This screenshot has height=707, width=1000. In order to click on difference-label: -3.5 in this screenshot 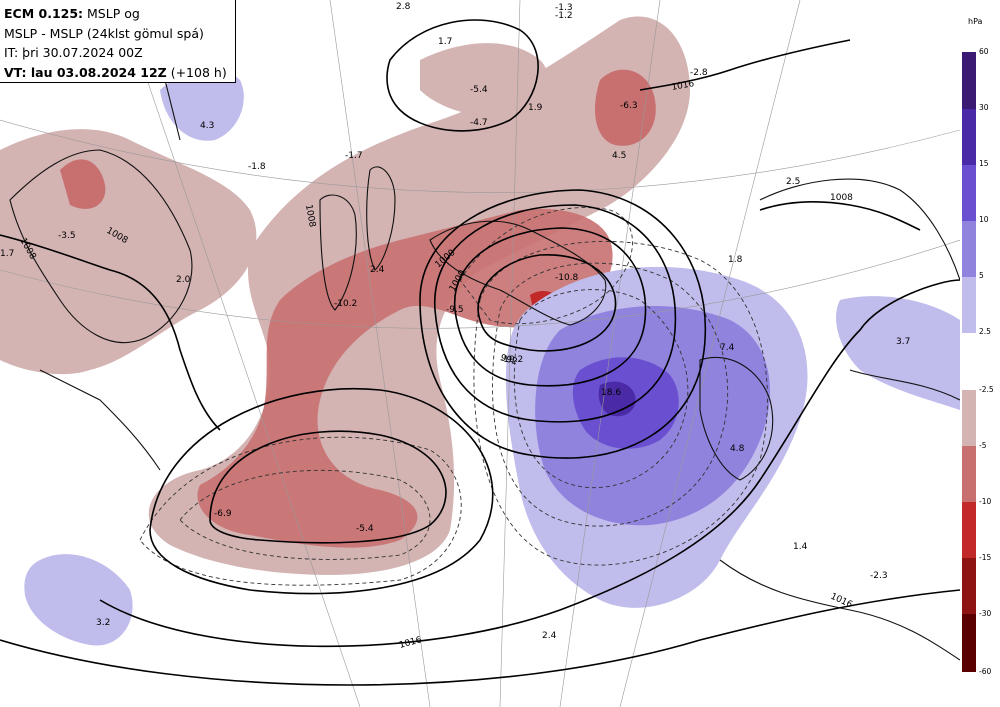, I will do `click(67, 236)`.